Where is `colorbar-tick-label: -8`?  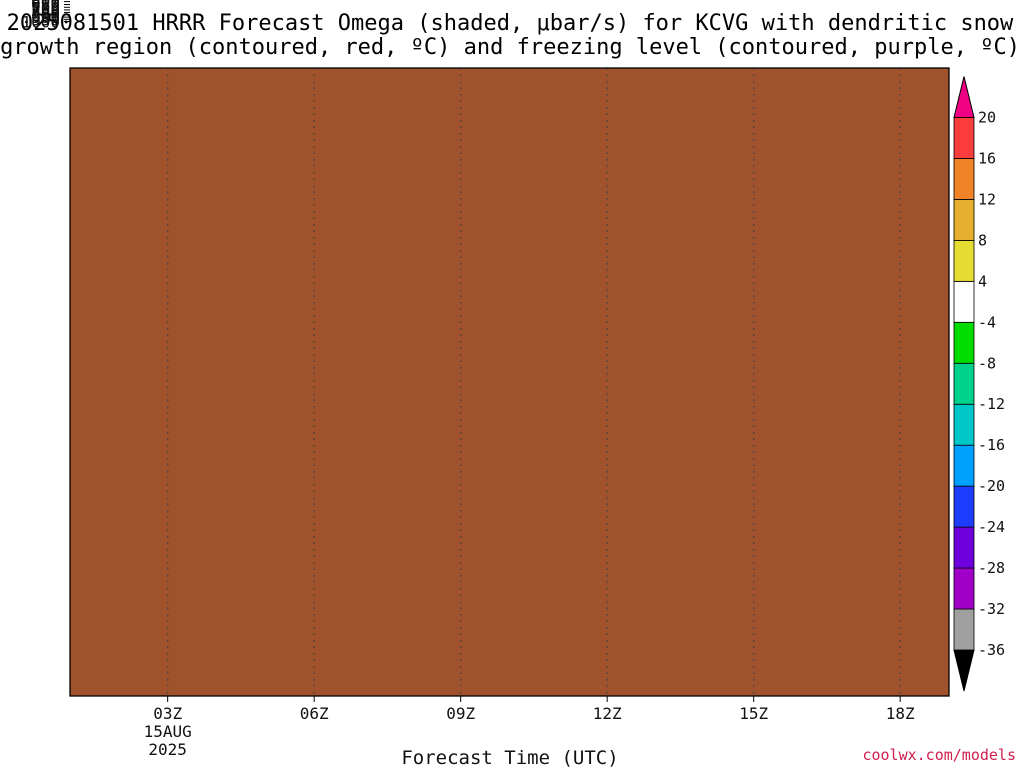
colorbar-tick-label: -8 is located at coordinates (987, 363).